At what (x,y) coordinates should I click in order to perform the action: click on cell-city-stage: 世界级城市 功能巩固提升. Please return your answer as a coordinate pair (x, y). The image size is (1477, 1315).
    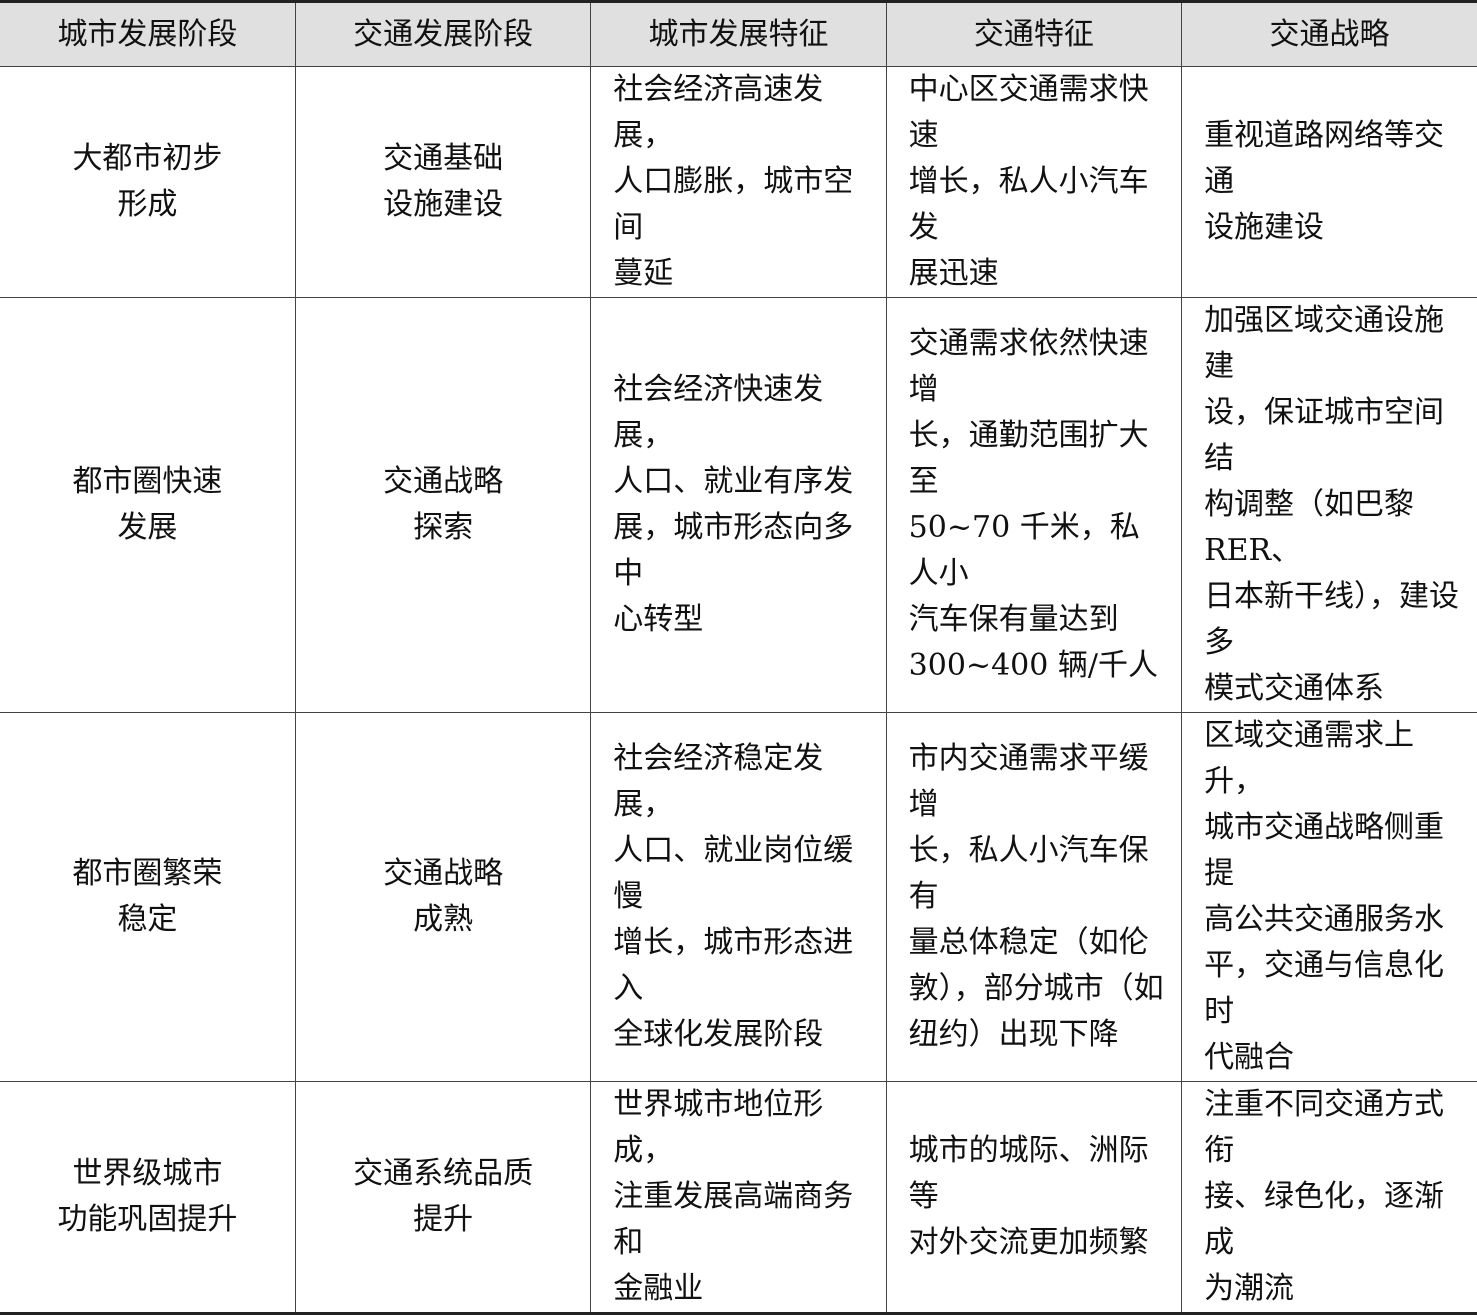
    Looking at the image, I should click on (148, 1197).